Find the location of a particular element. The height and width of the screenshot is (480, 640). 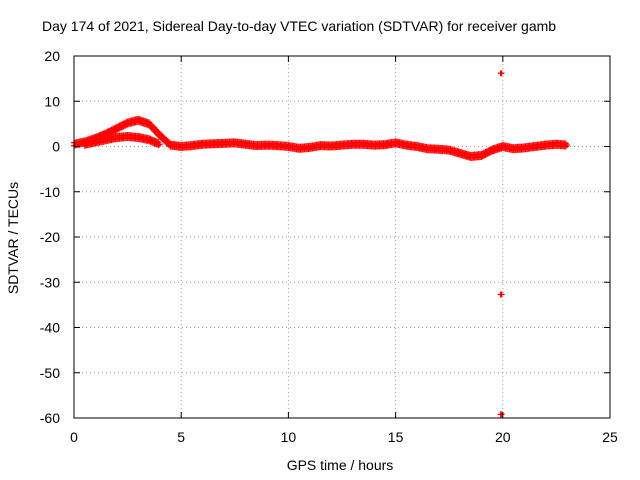

x-tick-label: 0 is located at coordinates (74, 437).